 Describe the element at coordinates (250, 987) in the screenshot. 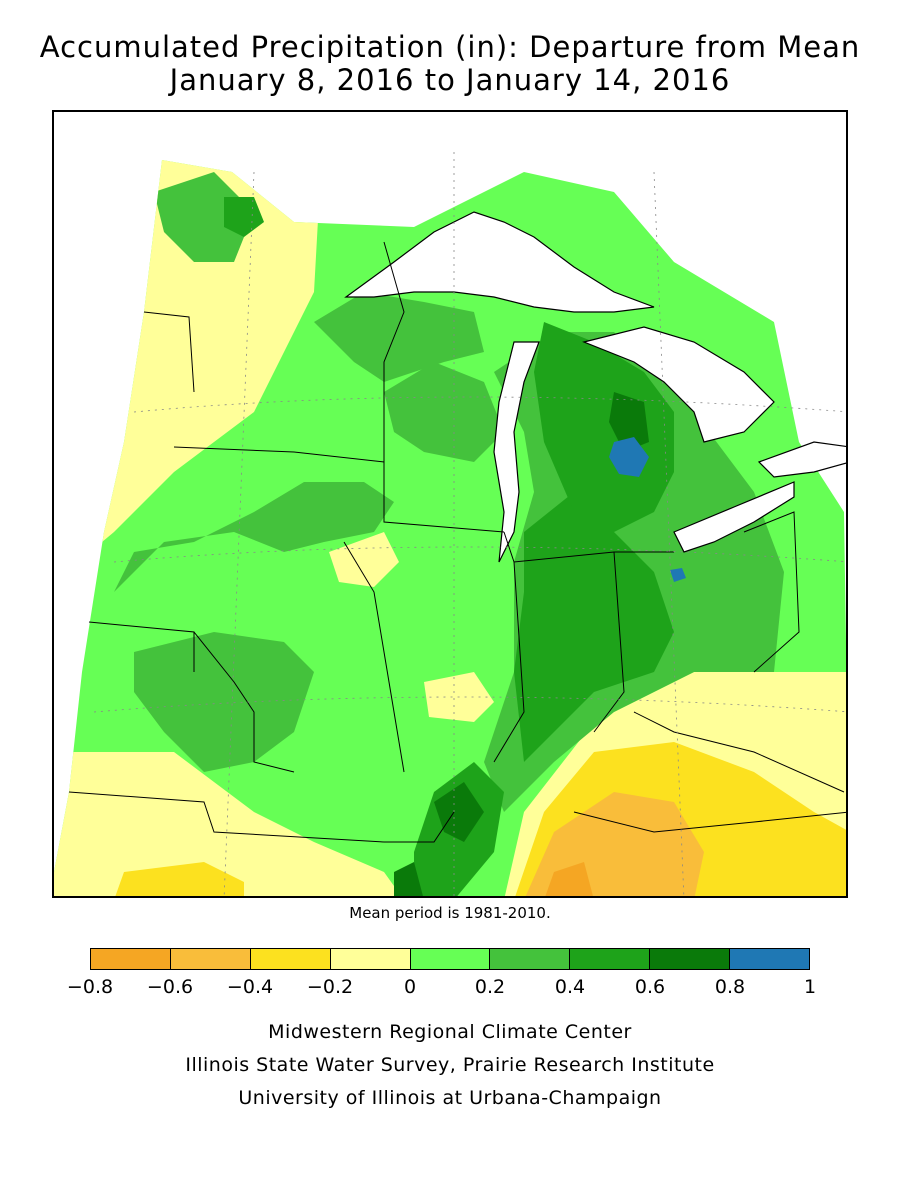

I see `legend-tick-label: −0.4` at that location.